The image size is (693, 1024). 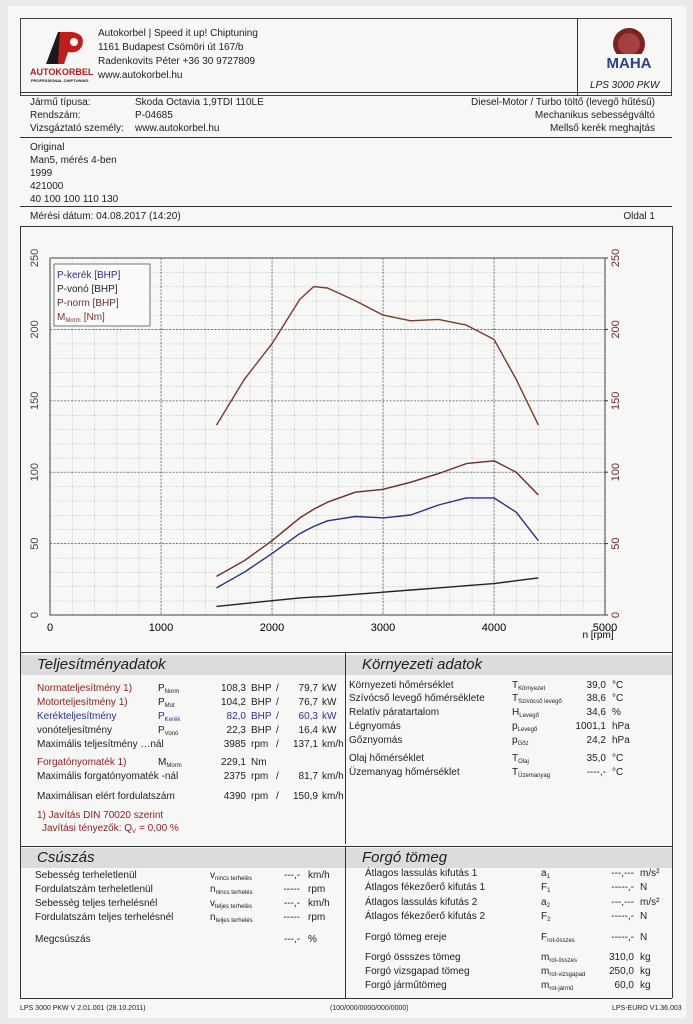 What do you see at coordinates (622, 902) in the screenshot?
I see `row-value: ---,---` at bounding box center [622, 902].